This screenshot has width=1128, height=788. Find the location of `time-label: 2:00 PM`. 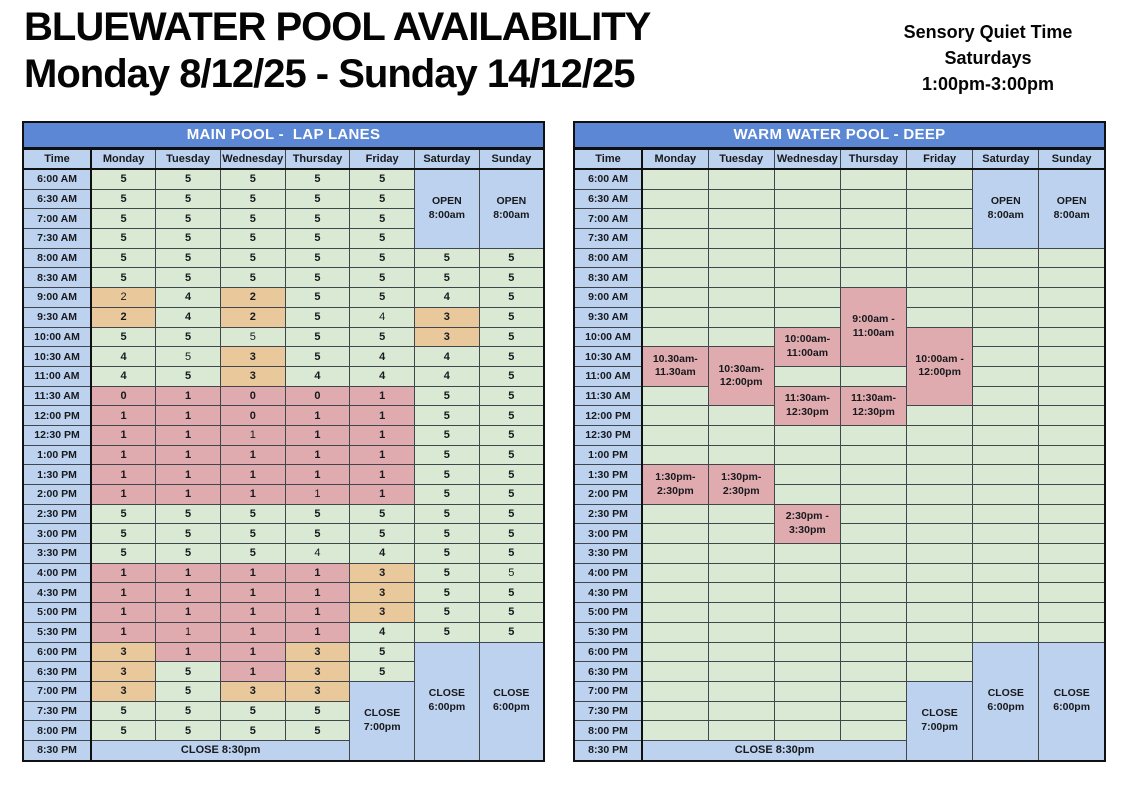

time-label: 2:00 PM is located at coordinates (608, 494).